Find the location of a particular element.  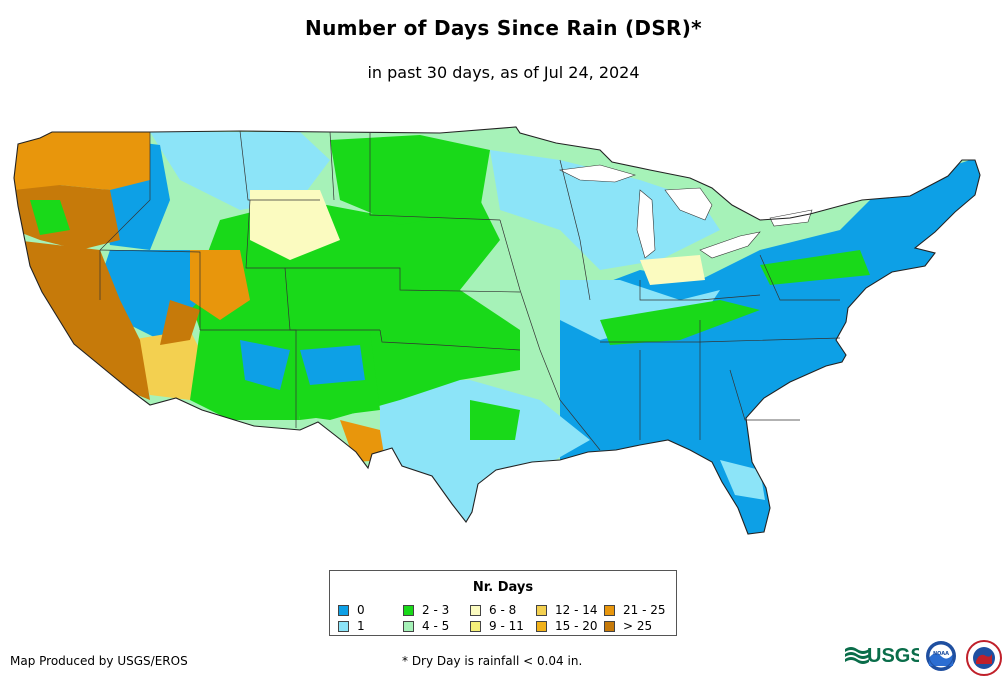

legend-item-2: 2 - 3 is located at coordinates (426, 610).